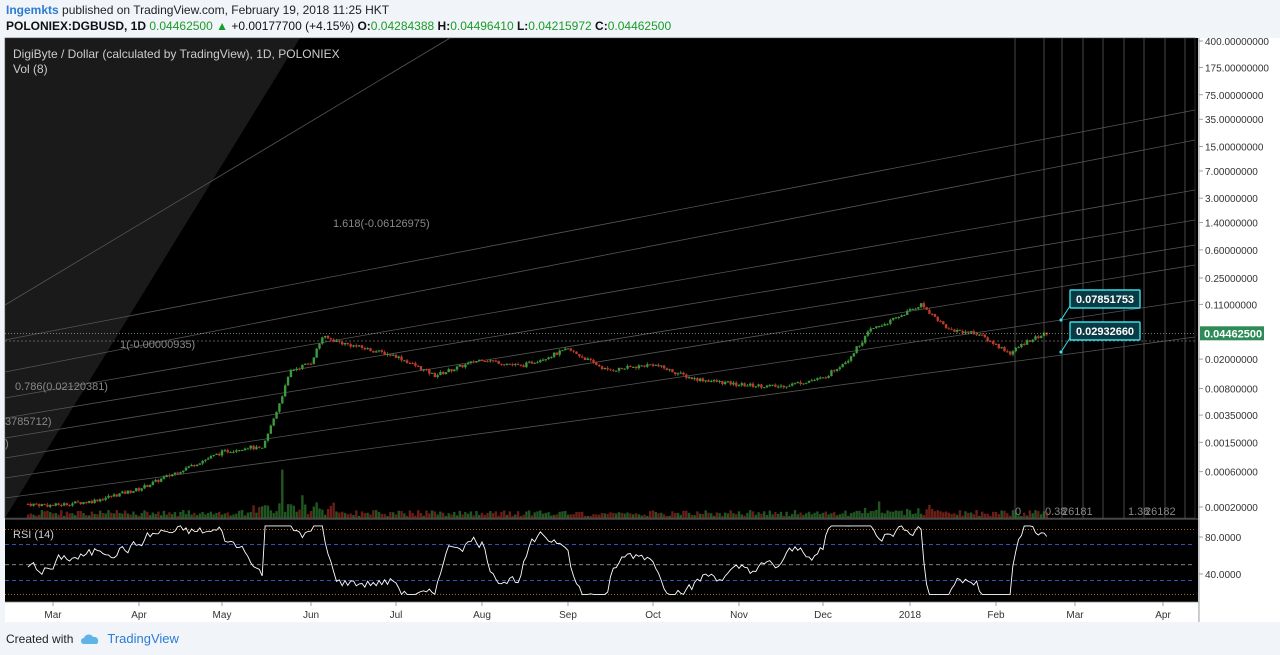 The width and height of the screenshot is (1280, 655). What do you see at coordinates (1237, 42) in the screenshot?
I see `price-tick-label: 400.00000000` at bounding box center [1237, 42].